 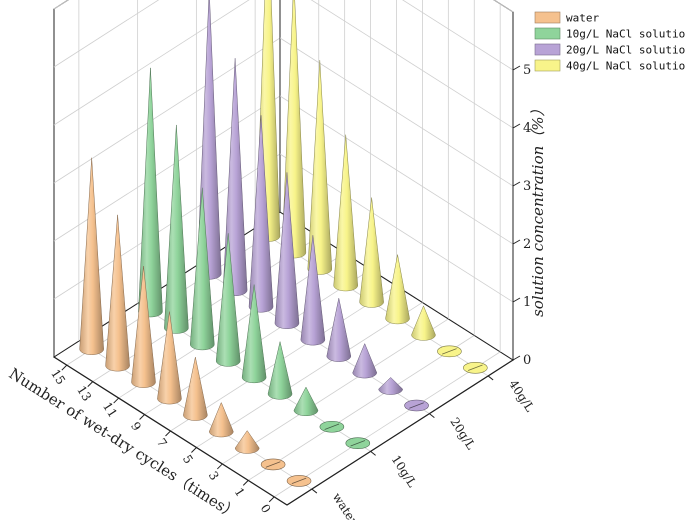 I want to click on y-tick, so click(x=314, y=491).